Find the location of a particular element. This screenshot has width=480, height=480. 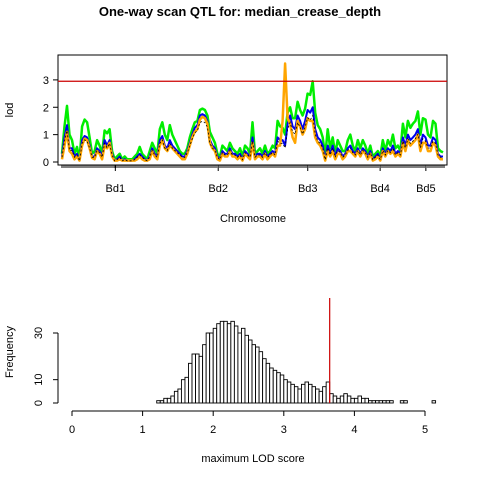

hist-x-tick-label: 0 is located at coordinates (72, 430).